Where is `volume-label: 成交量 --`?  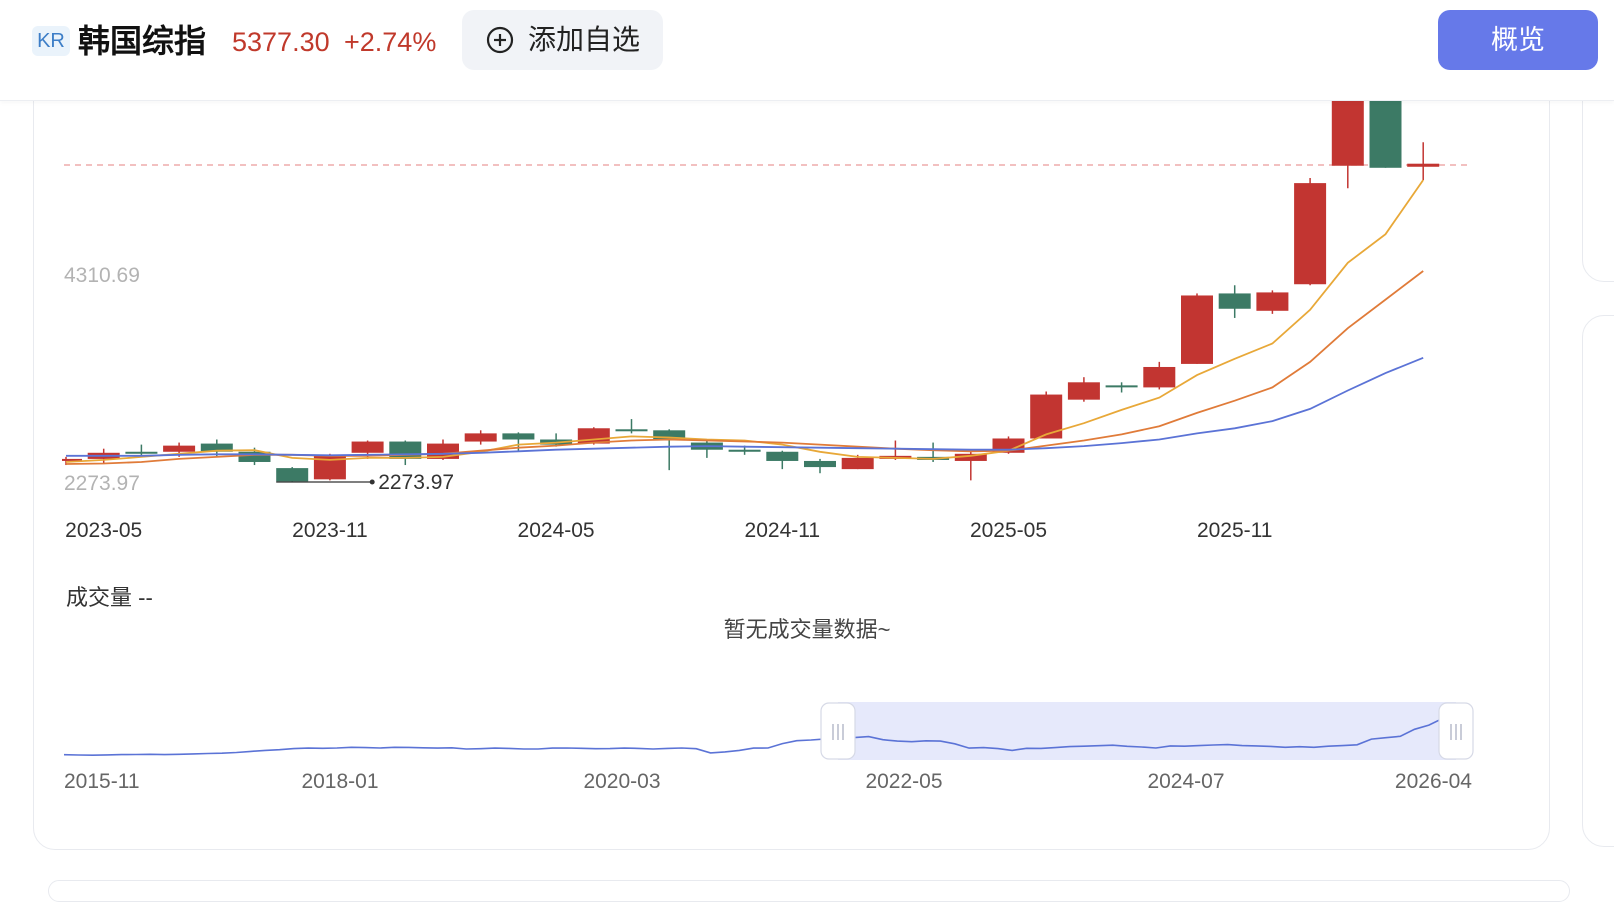 volume-label: 成交量 -- is located at coordinates (109, 597).